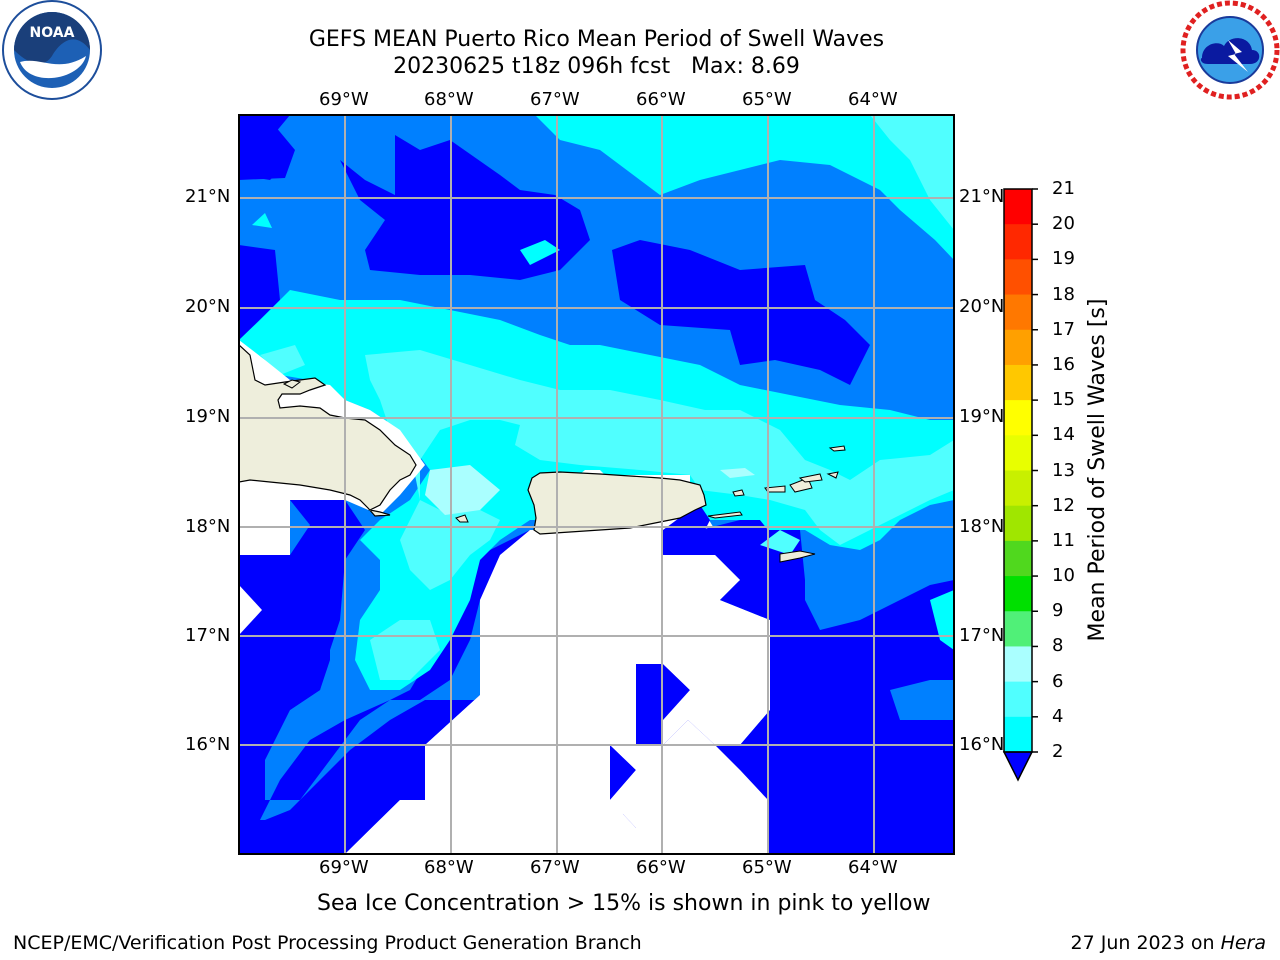 Image resolution: width=1280 pixels, height=960 pixels. I want to click on bottom-longitude-label: 66°W, so click(661, 867).